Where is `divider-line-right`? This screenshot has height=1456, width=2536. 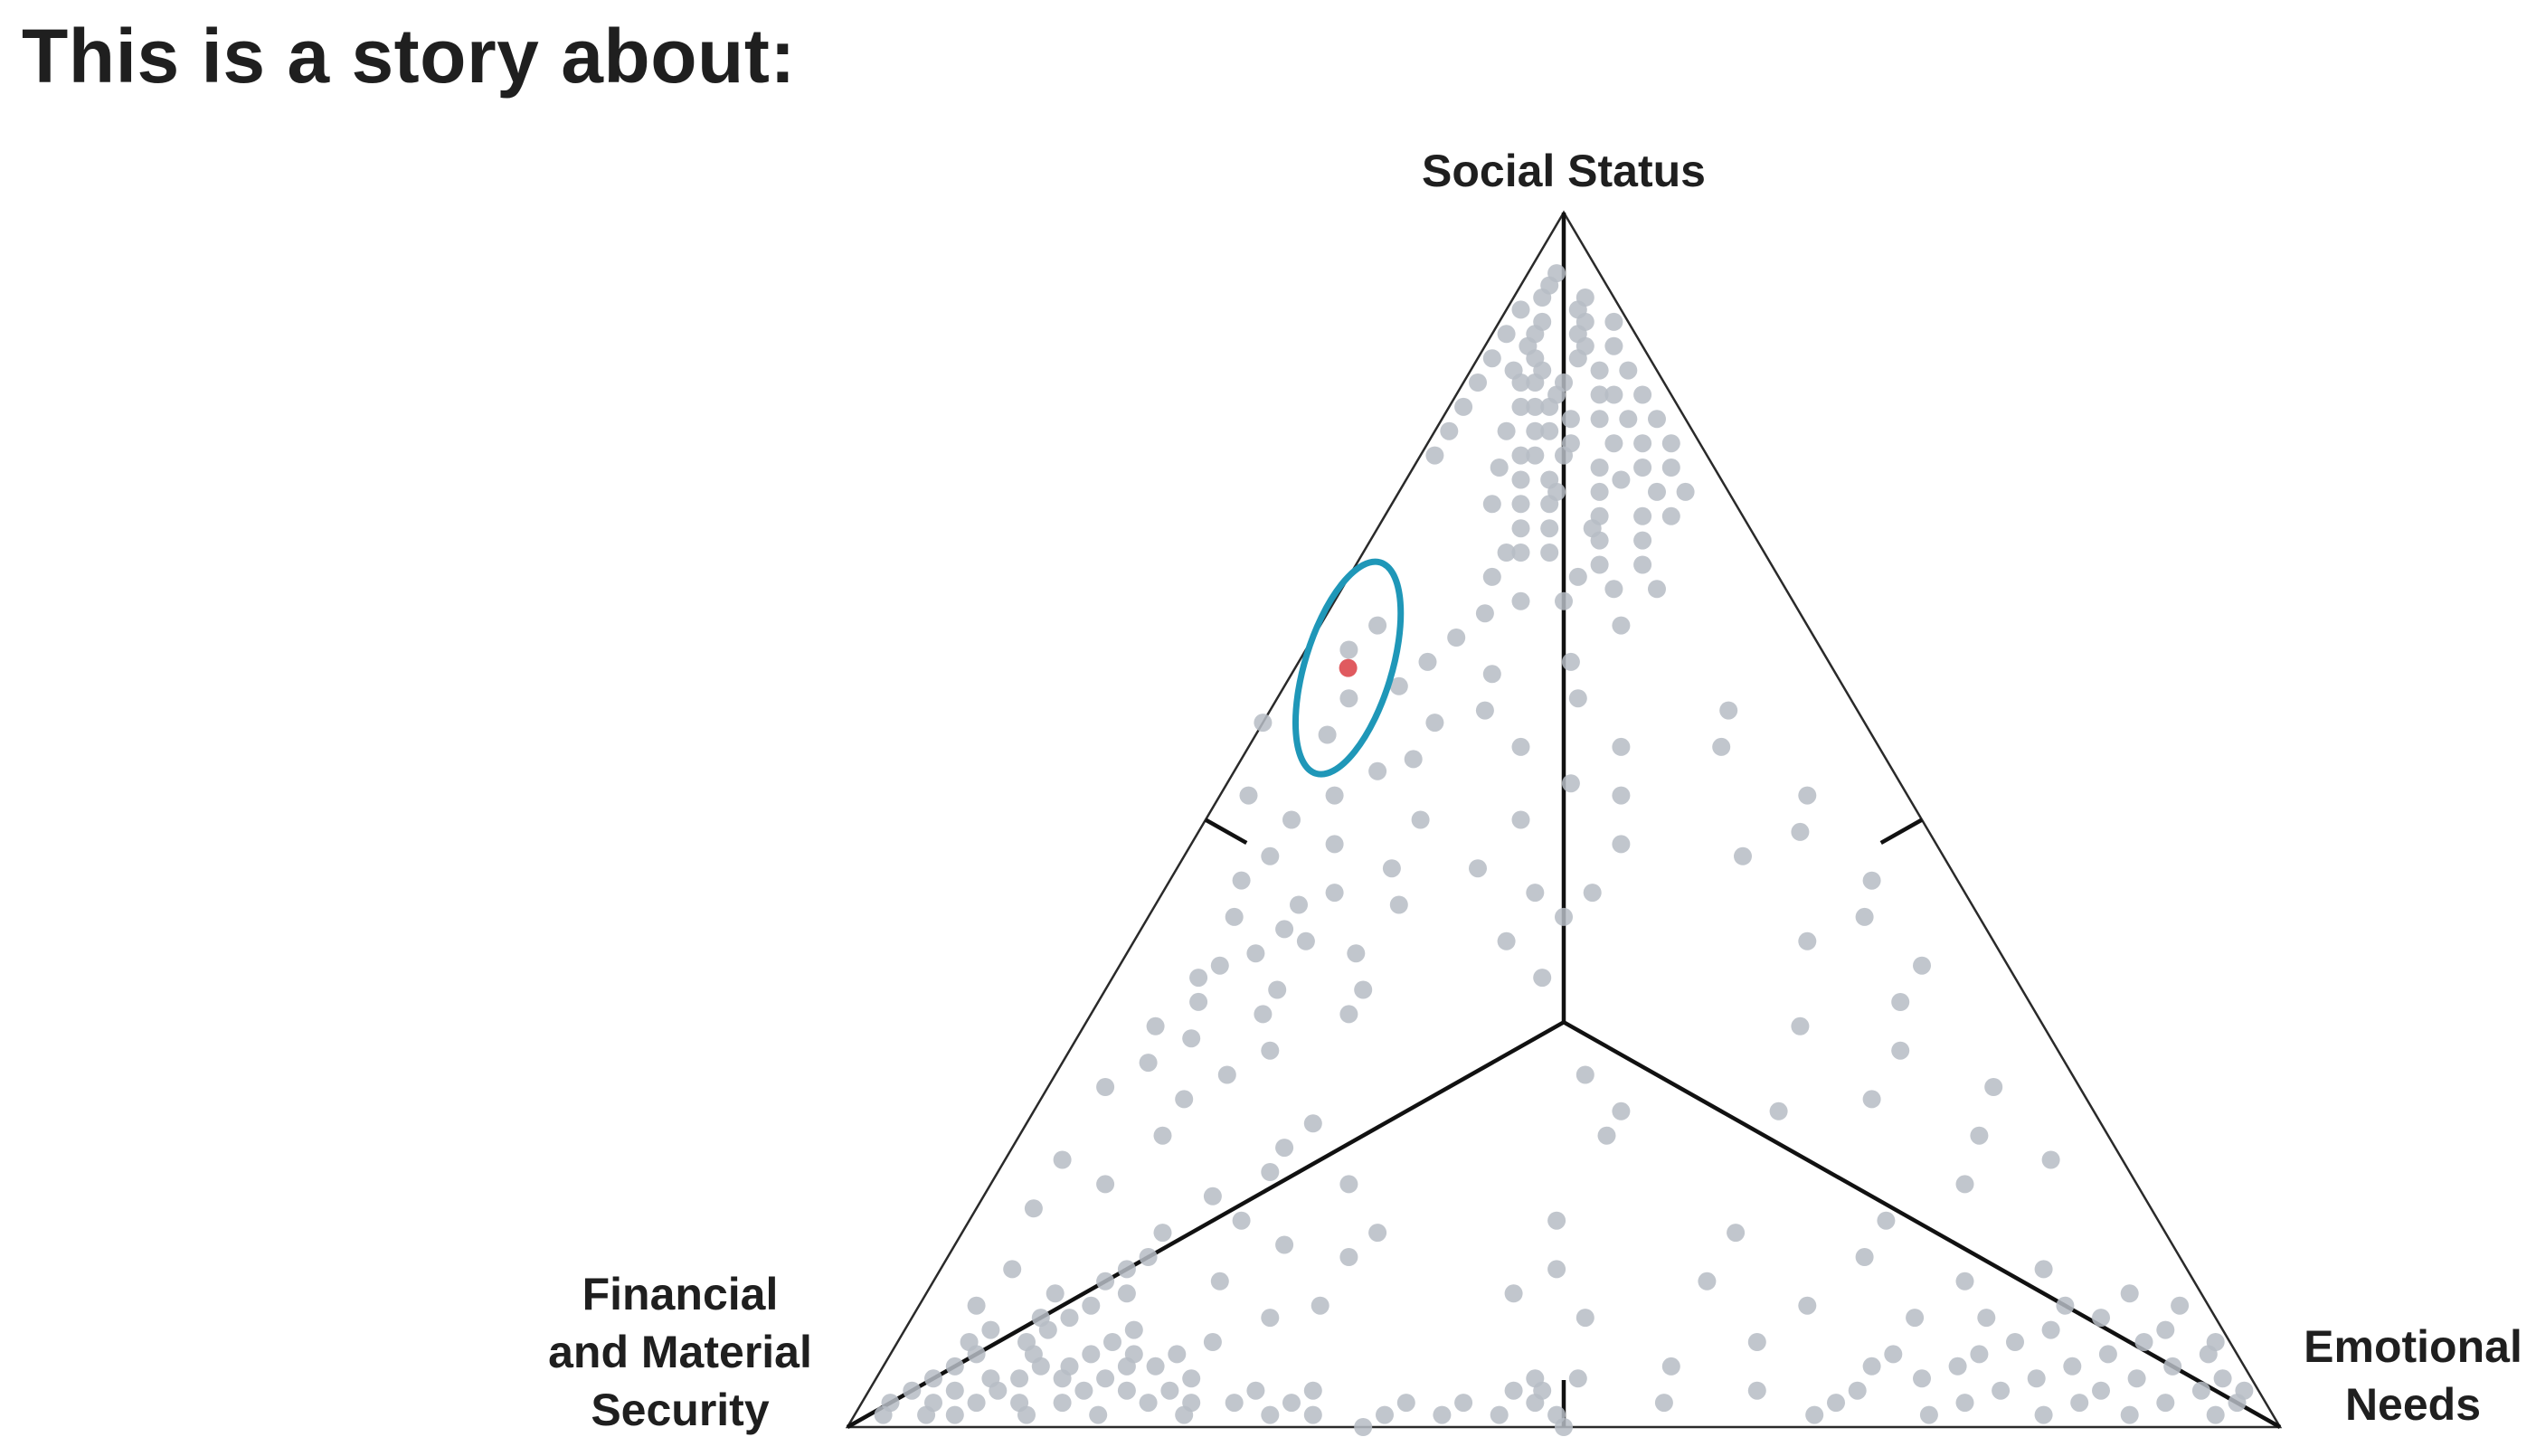 divider-line-right is located at coordinates (1922, 1224).